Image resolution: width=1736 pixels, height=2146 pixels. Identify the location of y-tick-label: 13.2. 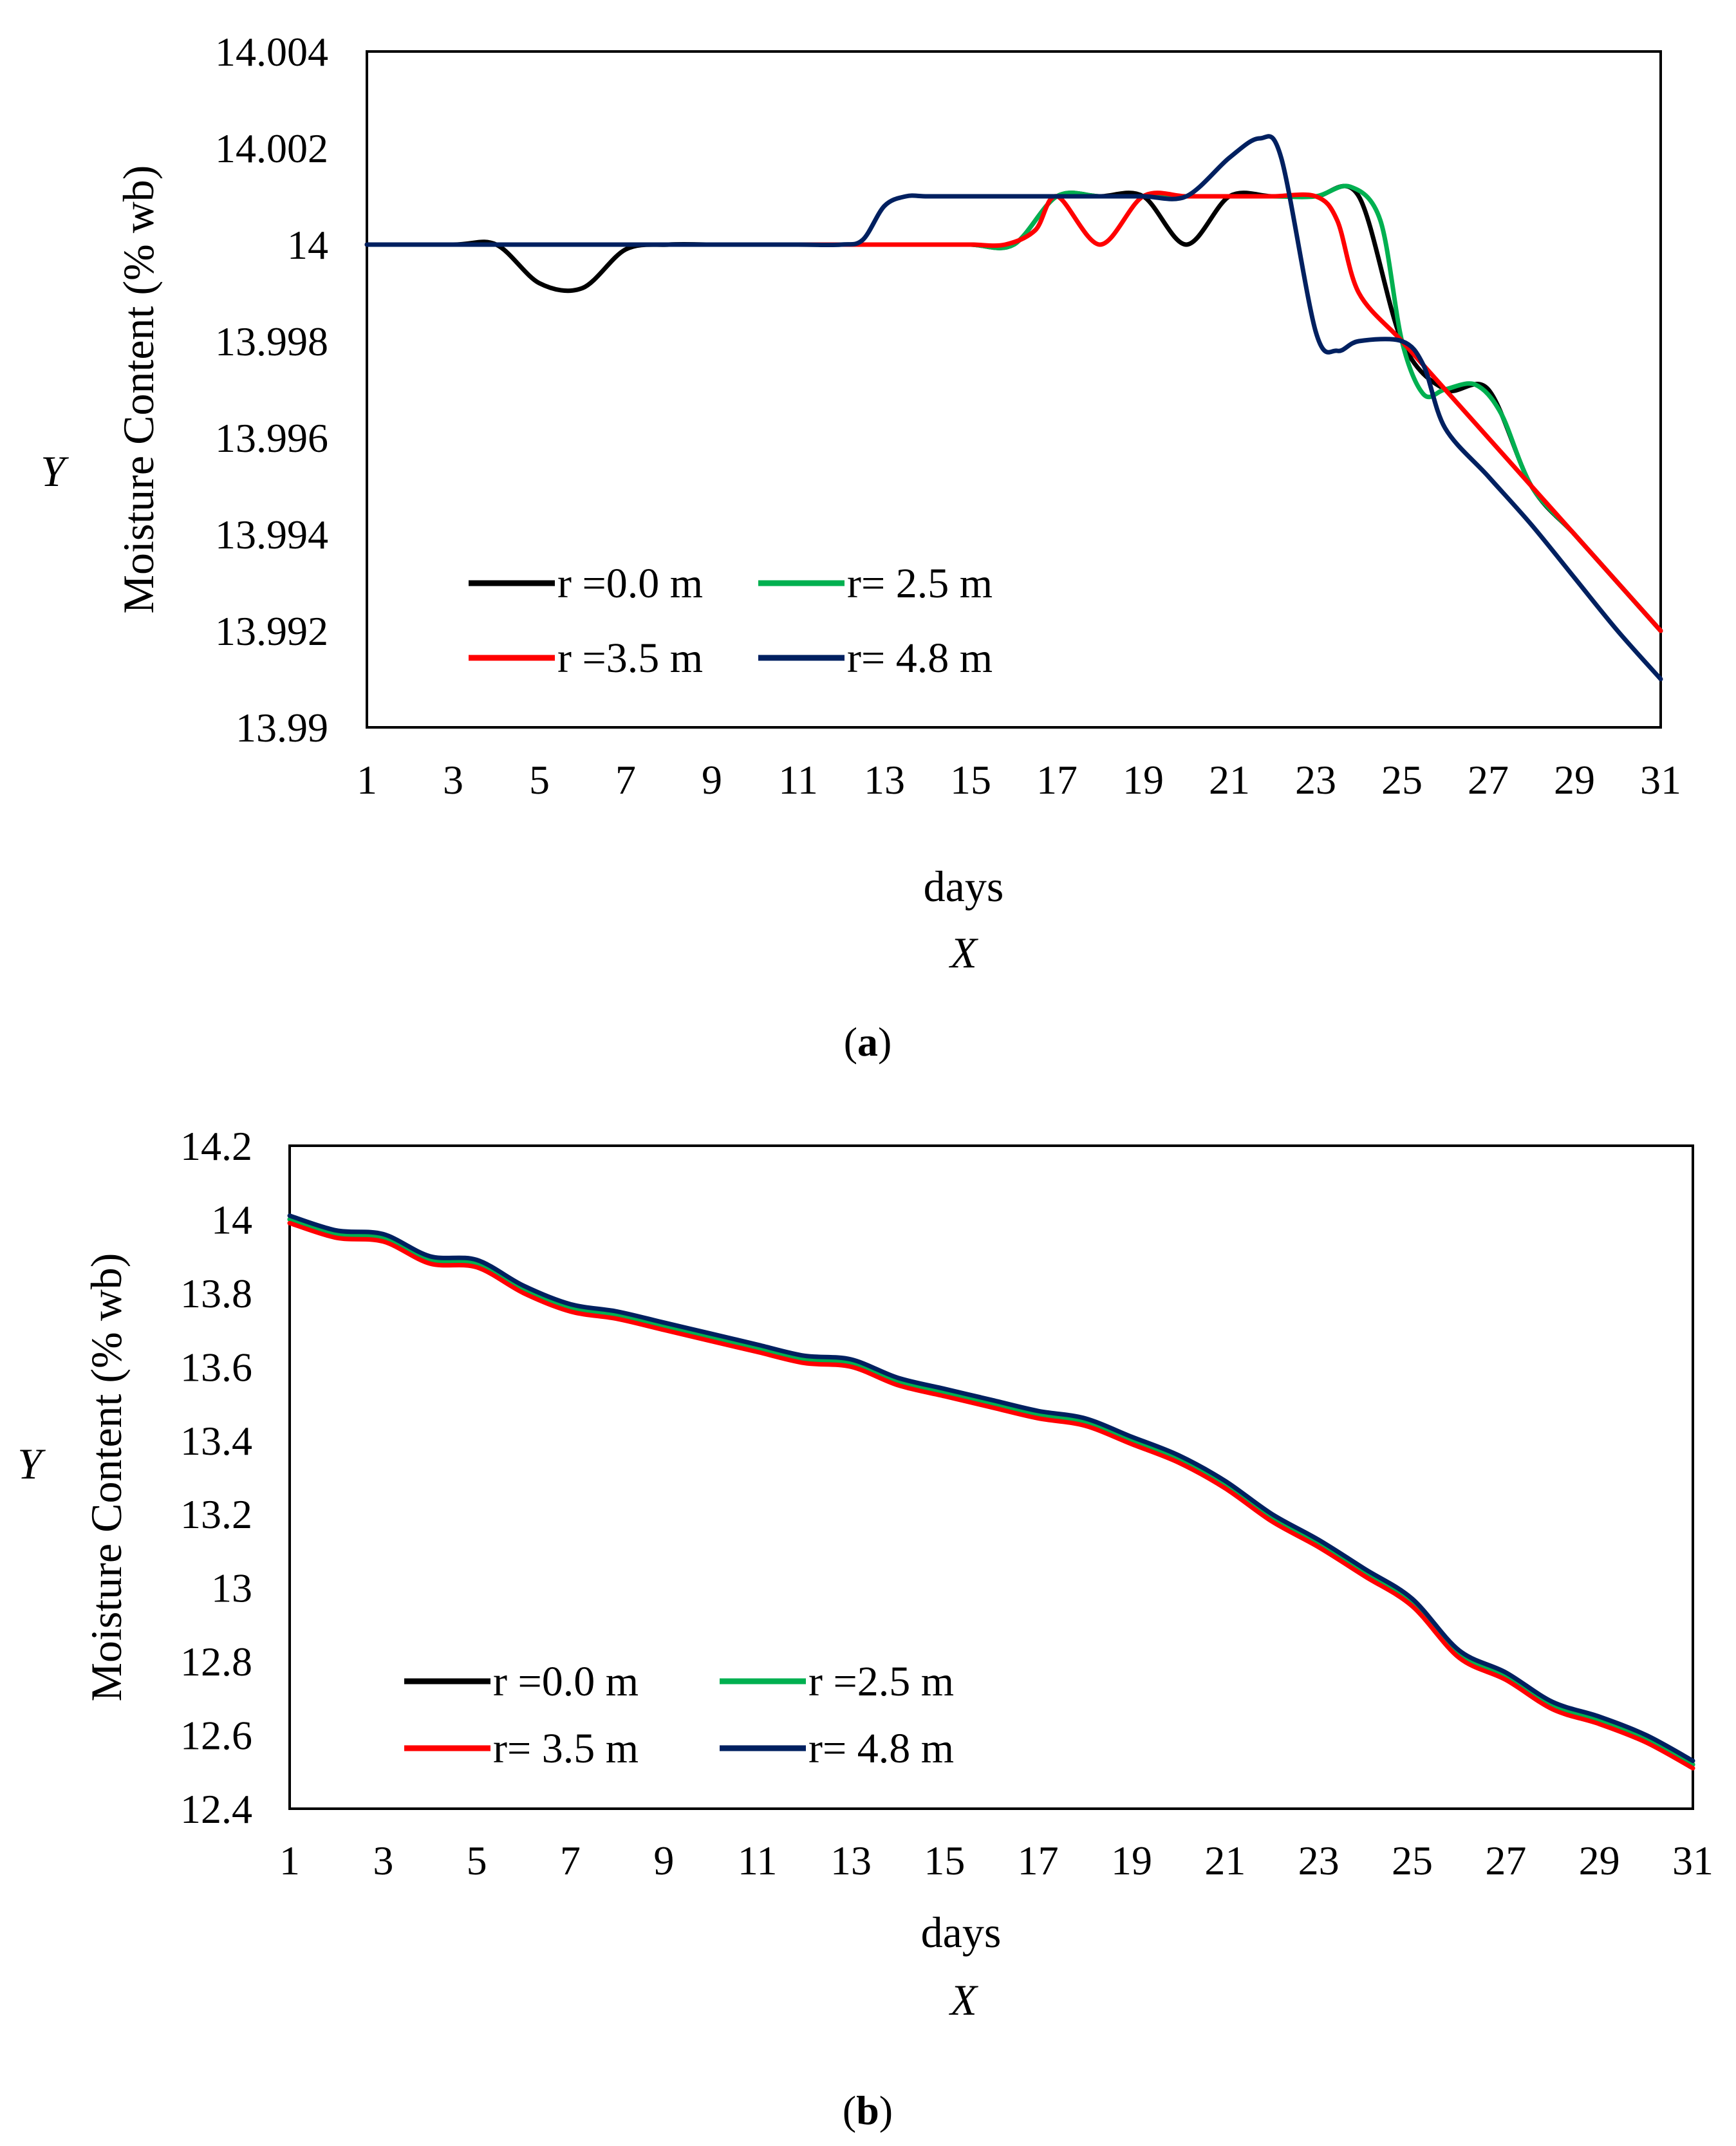
(216, 1514).